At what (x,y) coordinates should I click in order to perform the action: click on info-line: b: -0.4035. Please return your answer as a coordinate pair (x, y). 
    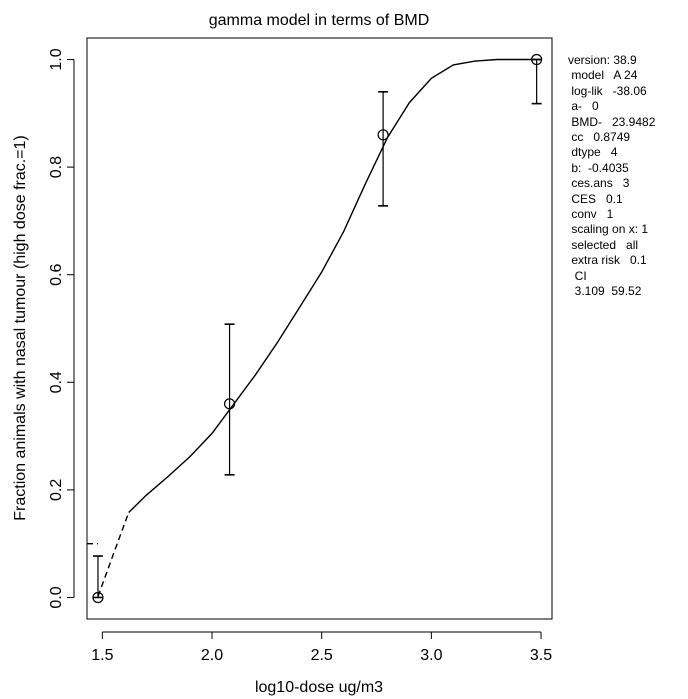
    Looking at the image, I should click on (598, 167).